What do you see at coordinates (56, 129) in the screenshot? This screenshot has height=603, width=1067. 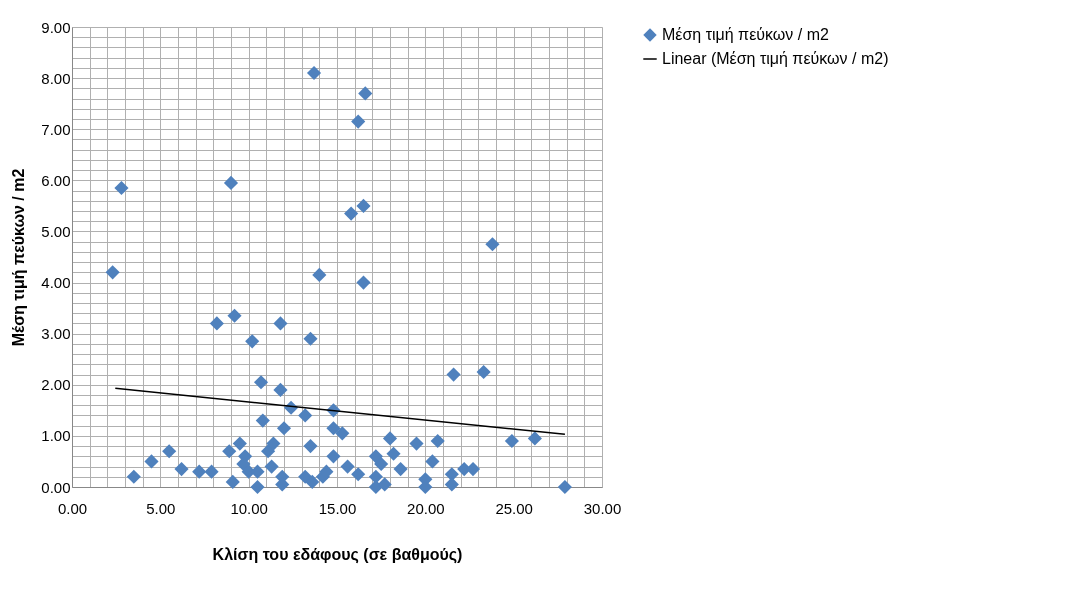 I see `y-tick-label: 7.00` at bounding box center [56, 129].